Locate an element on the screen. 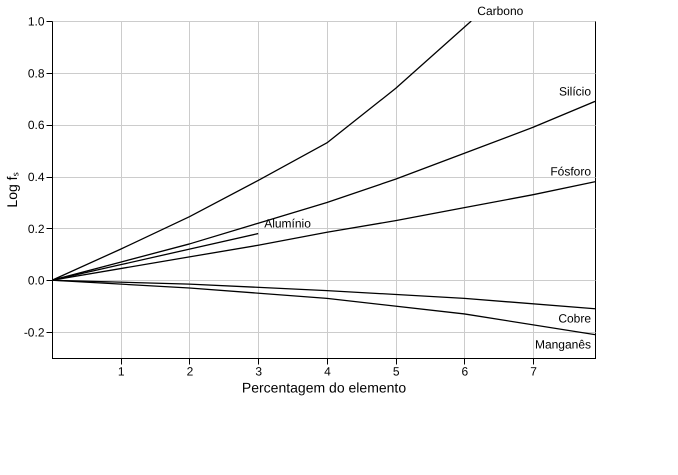 This screenshot has width=678, height=475. y-tick-label: 0.4 is located at coordinates (36, 177).